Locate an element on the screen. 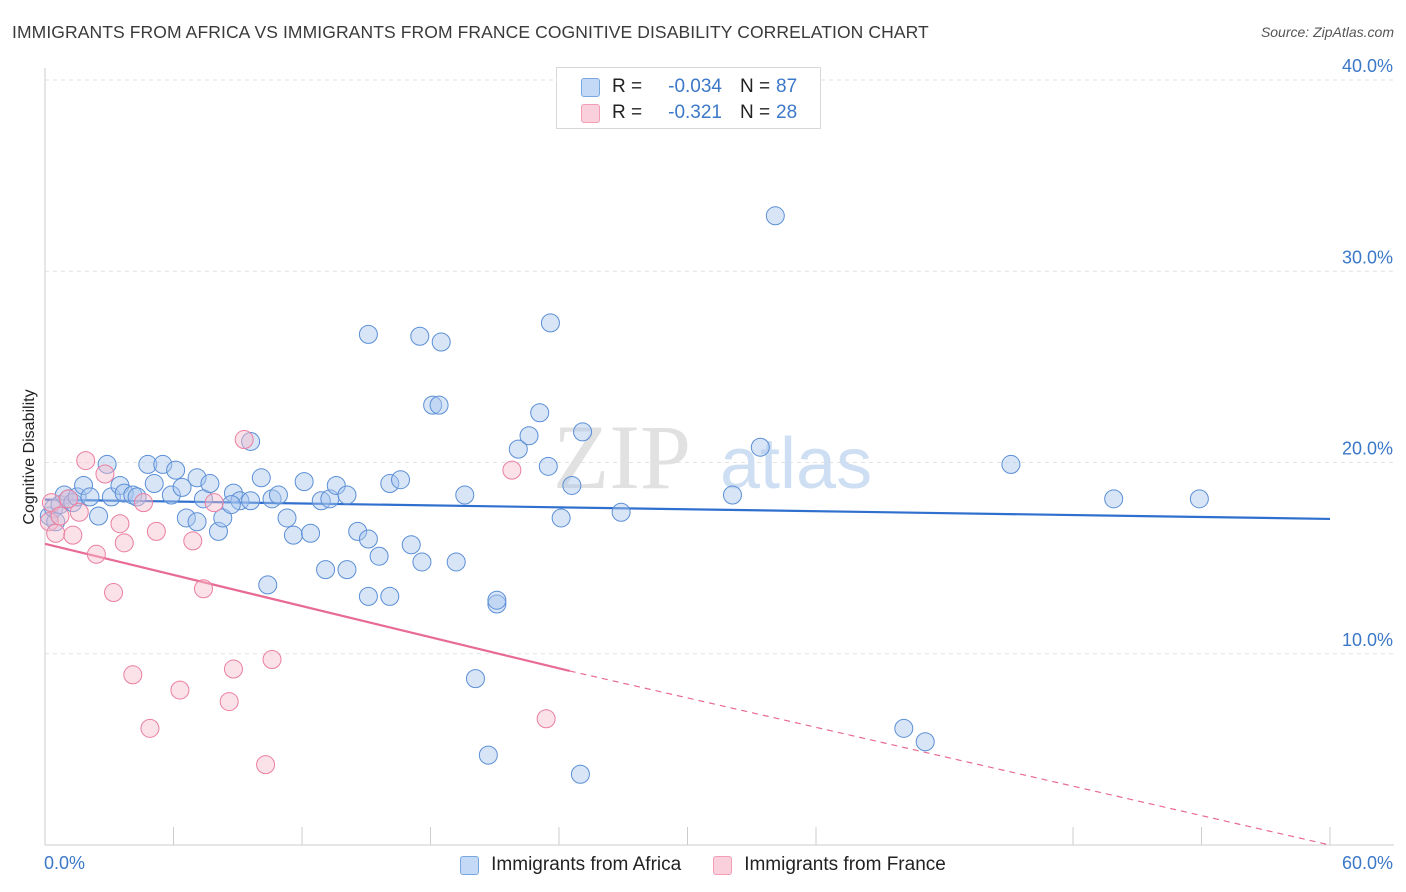 This screenshot has height=892, width=1406. x-tick-label-min: 0.0% is located at coordinates (64, 863).